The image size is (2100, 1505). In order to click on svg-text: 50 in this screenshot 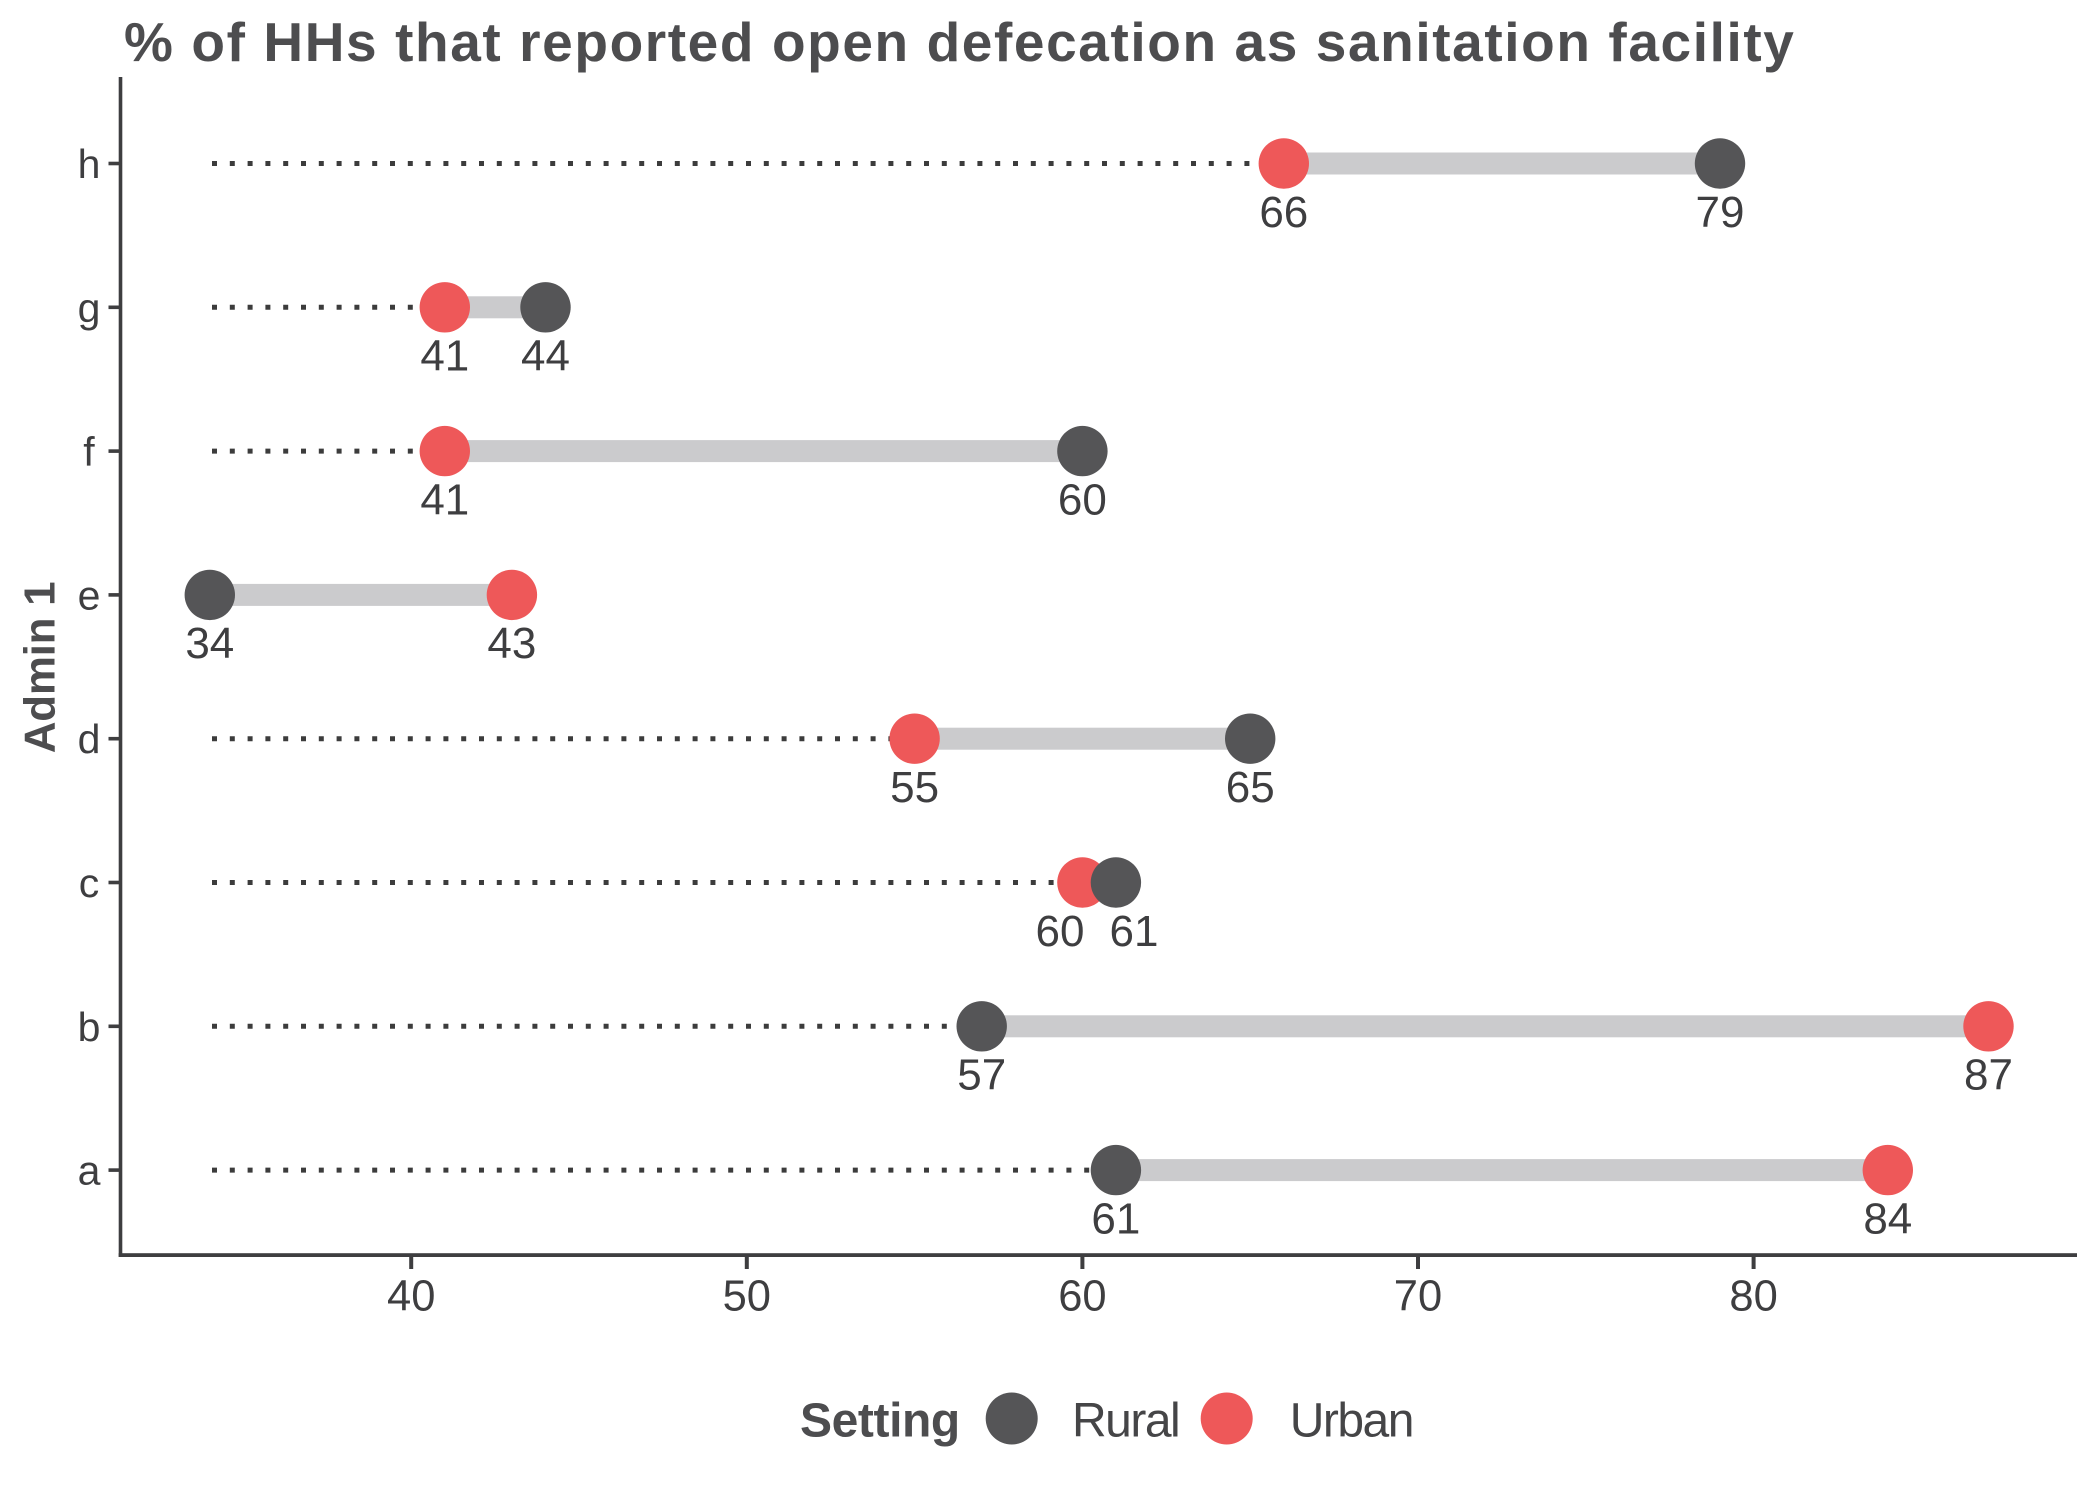, I will do `click(747, 1297)`.